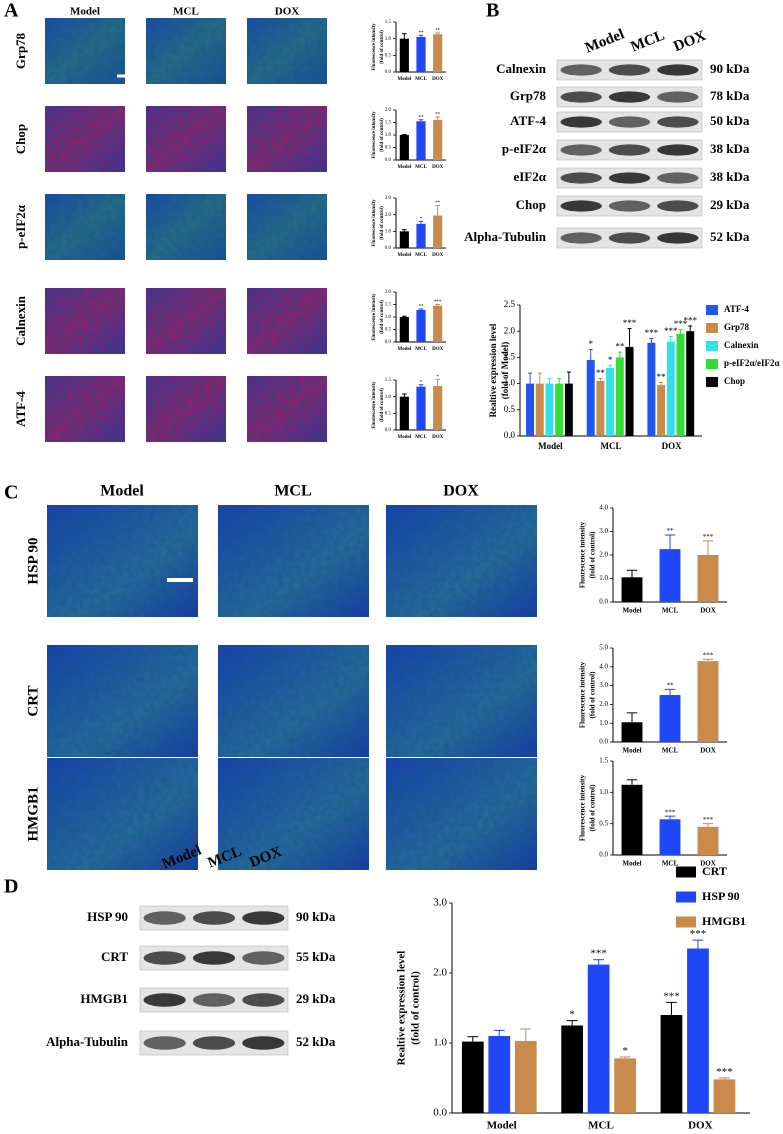  Describe the element at coordinates (20, 409) in the screenshot. I see `row-label: ATF-4` at that location.